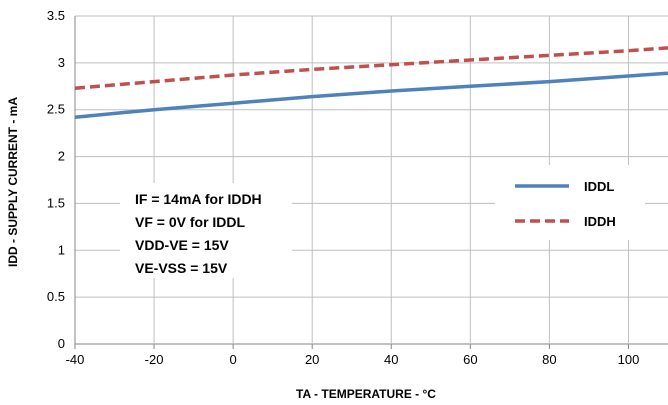  Describe the element at coordinates (56, 179) in the screenshot. I see `y-axis-ticks: 0 0.5 1 1.5 2 2.5 3 3.5` at that location.